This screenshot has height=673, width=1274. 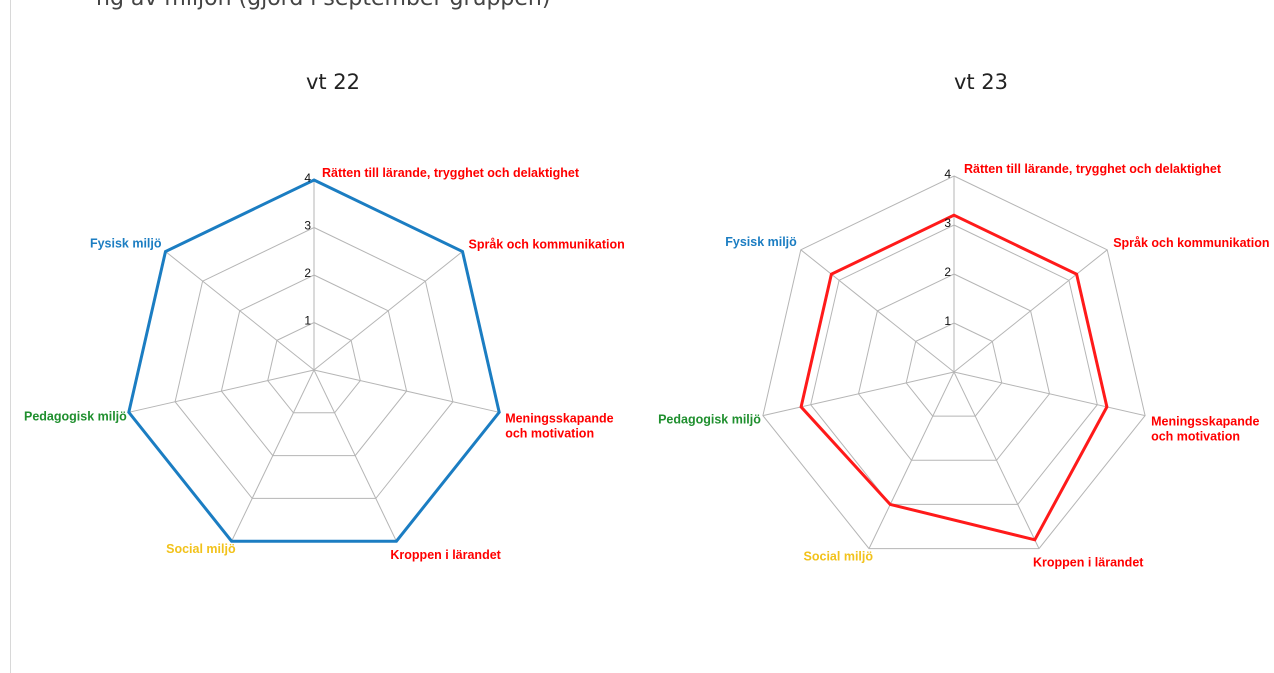 What do you see at coordinates (10, 336) in the screenshot?
I see `divider` at bounding box center [10, 336].